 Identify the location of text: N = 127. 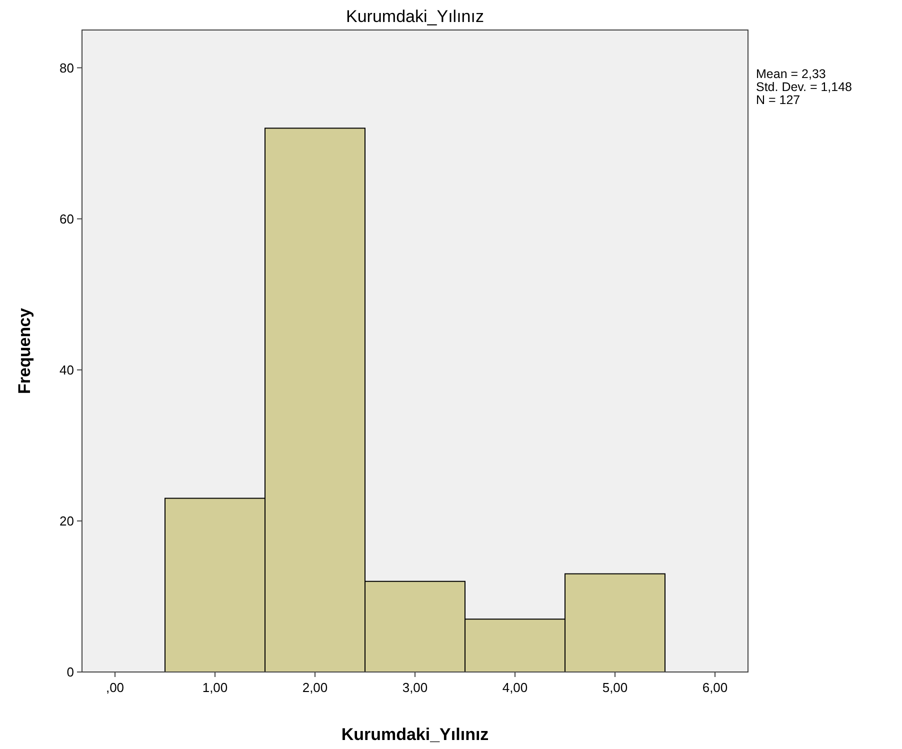
(778, 100).